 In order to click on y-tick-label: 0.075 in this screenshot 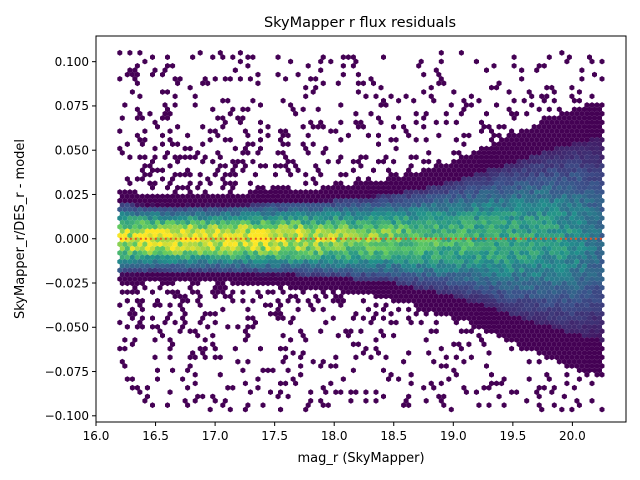, I will do `click(72, 106)`.